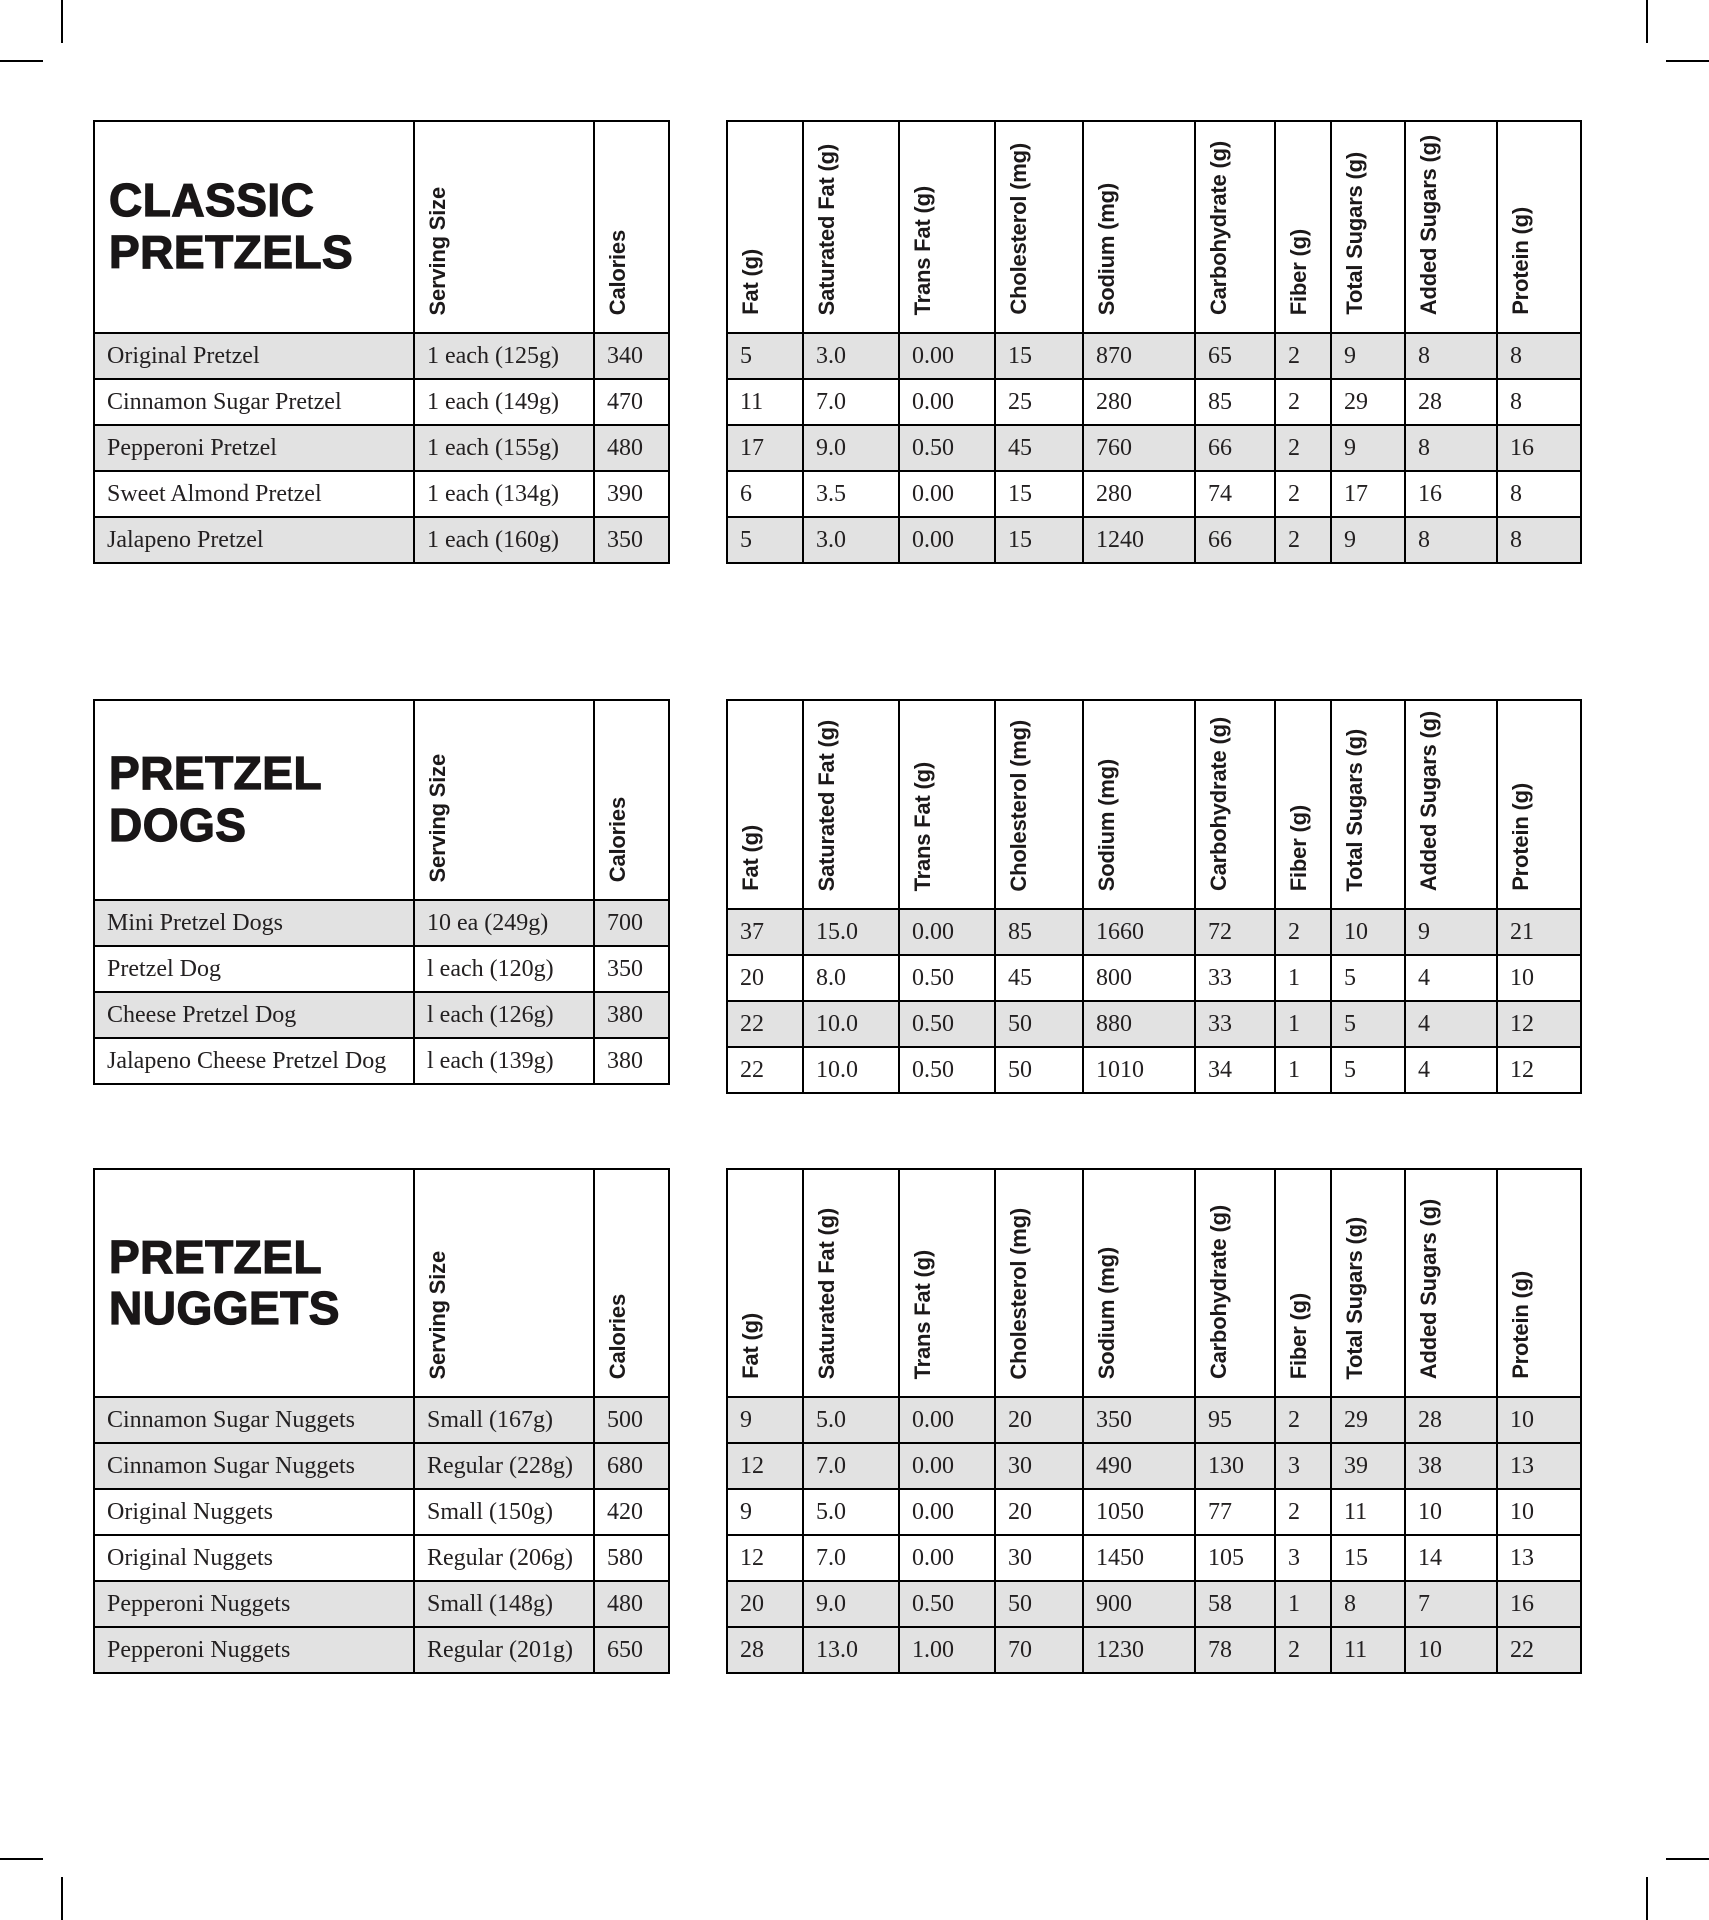  Describe the element at coordinates (1368, 1466) in the screenshot. I see `nutrition-value: 39` at that location.